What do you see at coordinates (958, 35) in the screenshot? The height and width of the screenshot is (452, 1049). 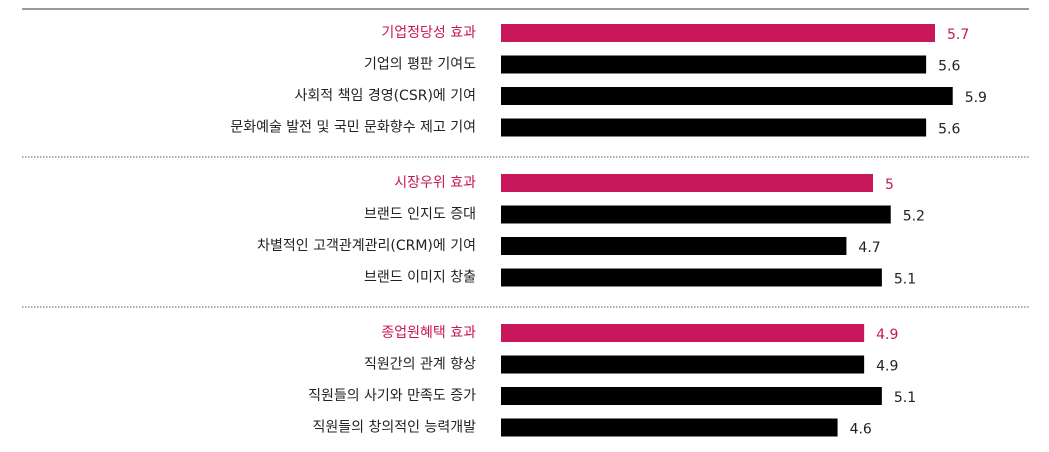 I see `value-label: 5.7` at bounding box center [958, 35].